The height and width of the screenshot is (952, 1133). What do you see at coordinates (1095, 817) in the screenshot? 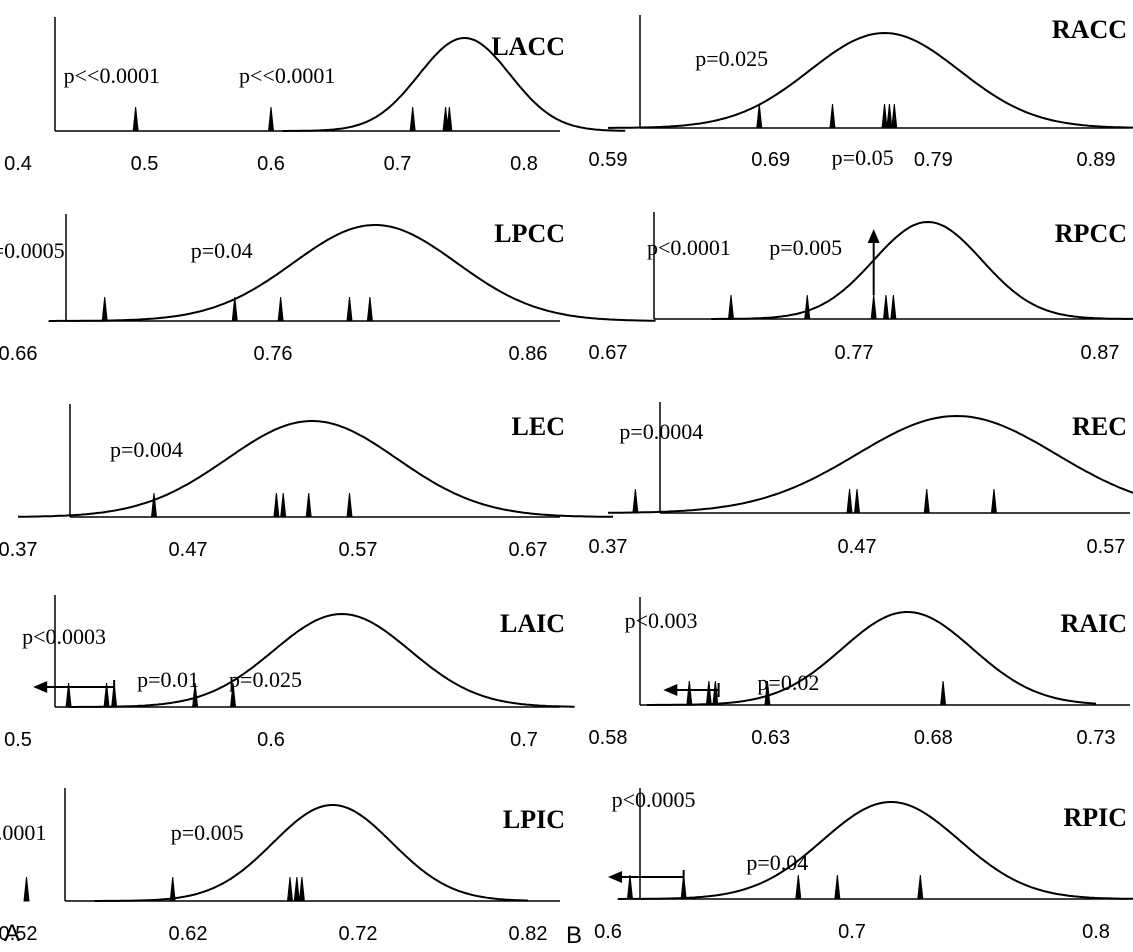
I see `rpic-title: RPIC` at bounding box center [1095, 817].